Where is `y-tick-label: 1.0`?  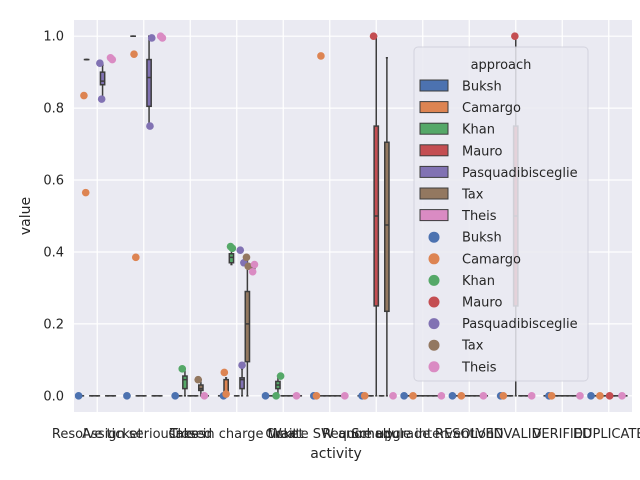 y-tick-label: 1.0 is located at coordinates (53, 37).